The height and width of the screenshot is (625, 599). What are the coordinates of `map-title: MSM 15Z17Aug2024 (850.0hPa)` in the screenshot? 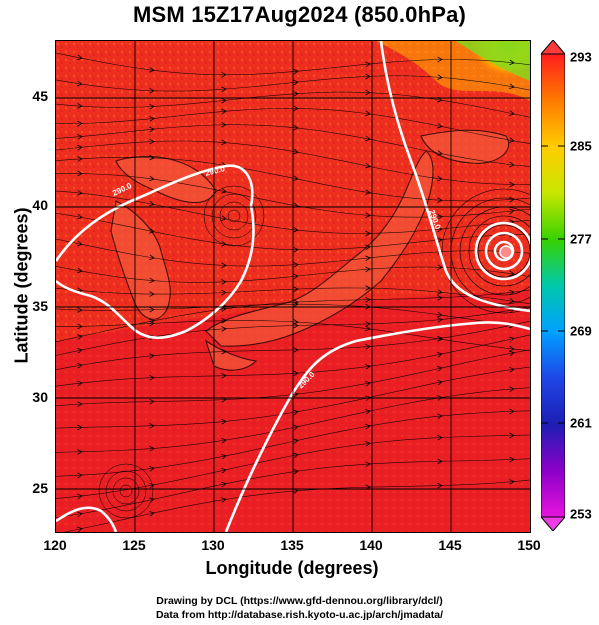 It's located at (299, 14).